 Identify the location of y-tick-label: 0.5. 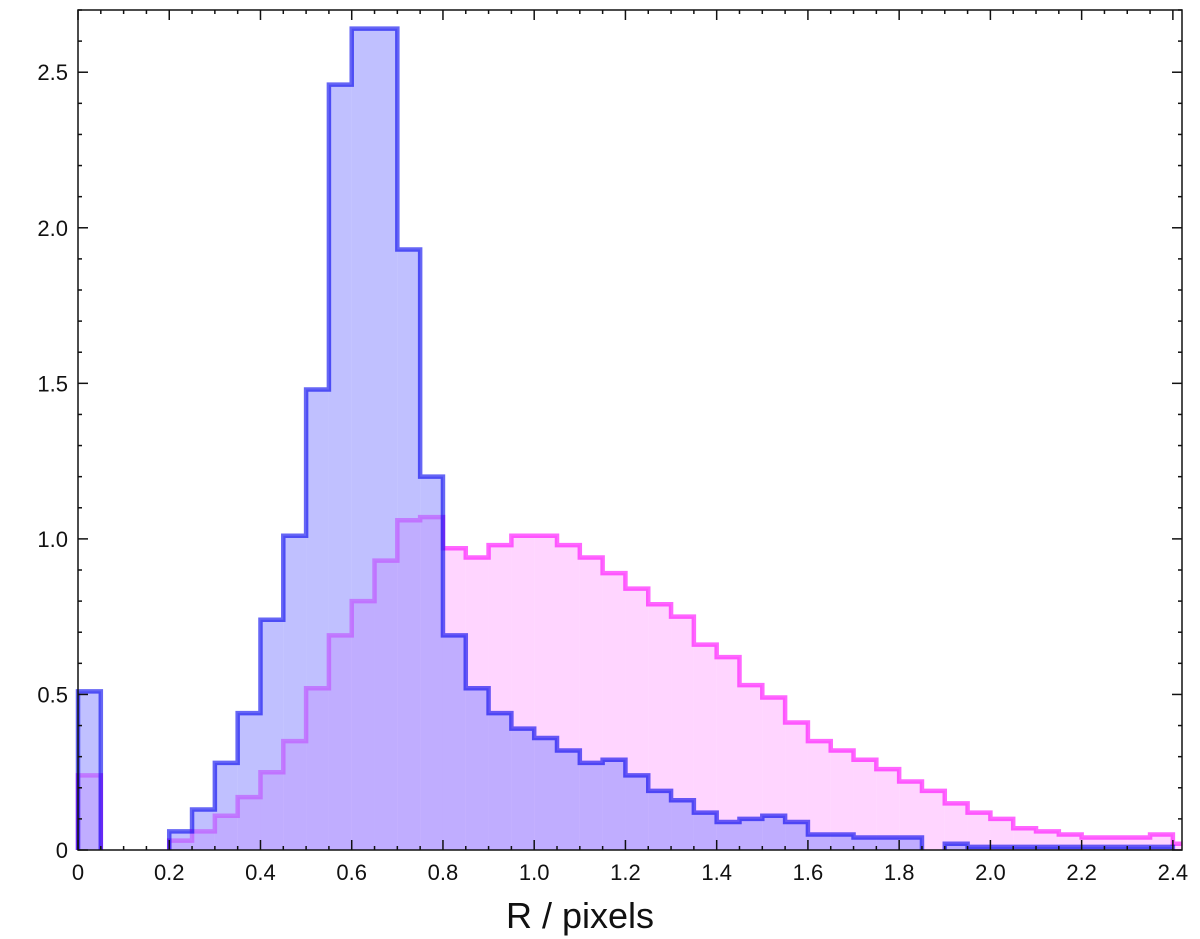
(52, 694).